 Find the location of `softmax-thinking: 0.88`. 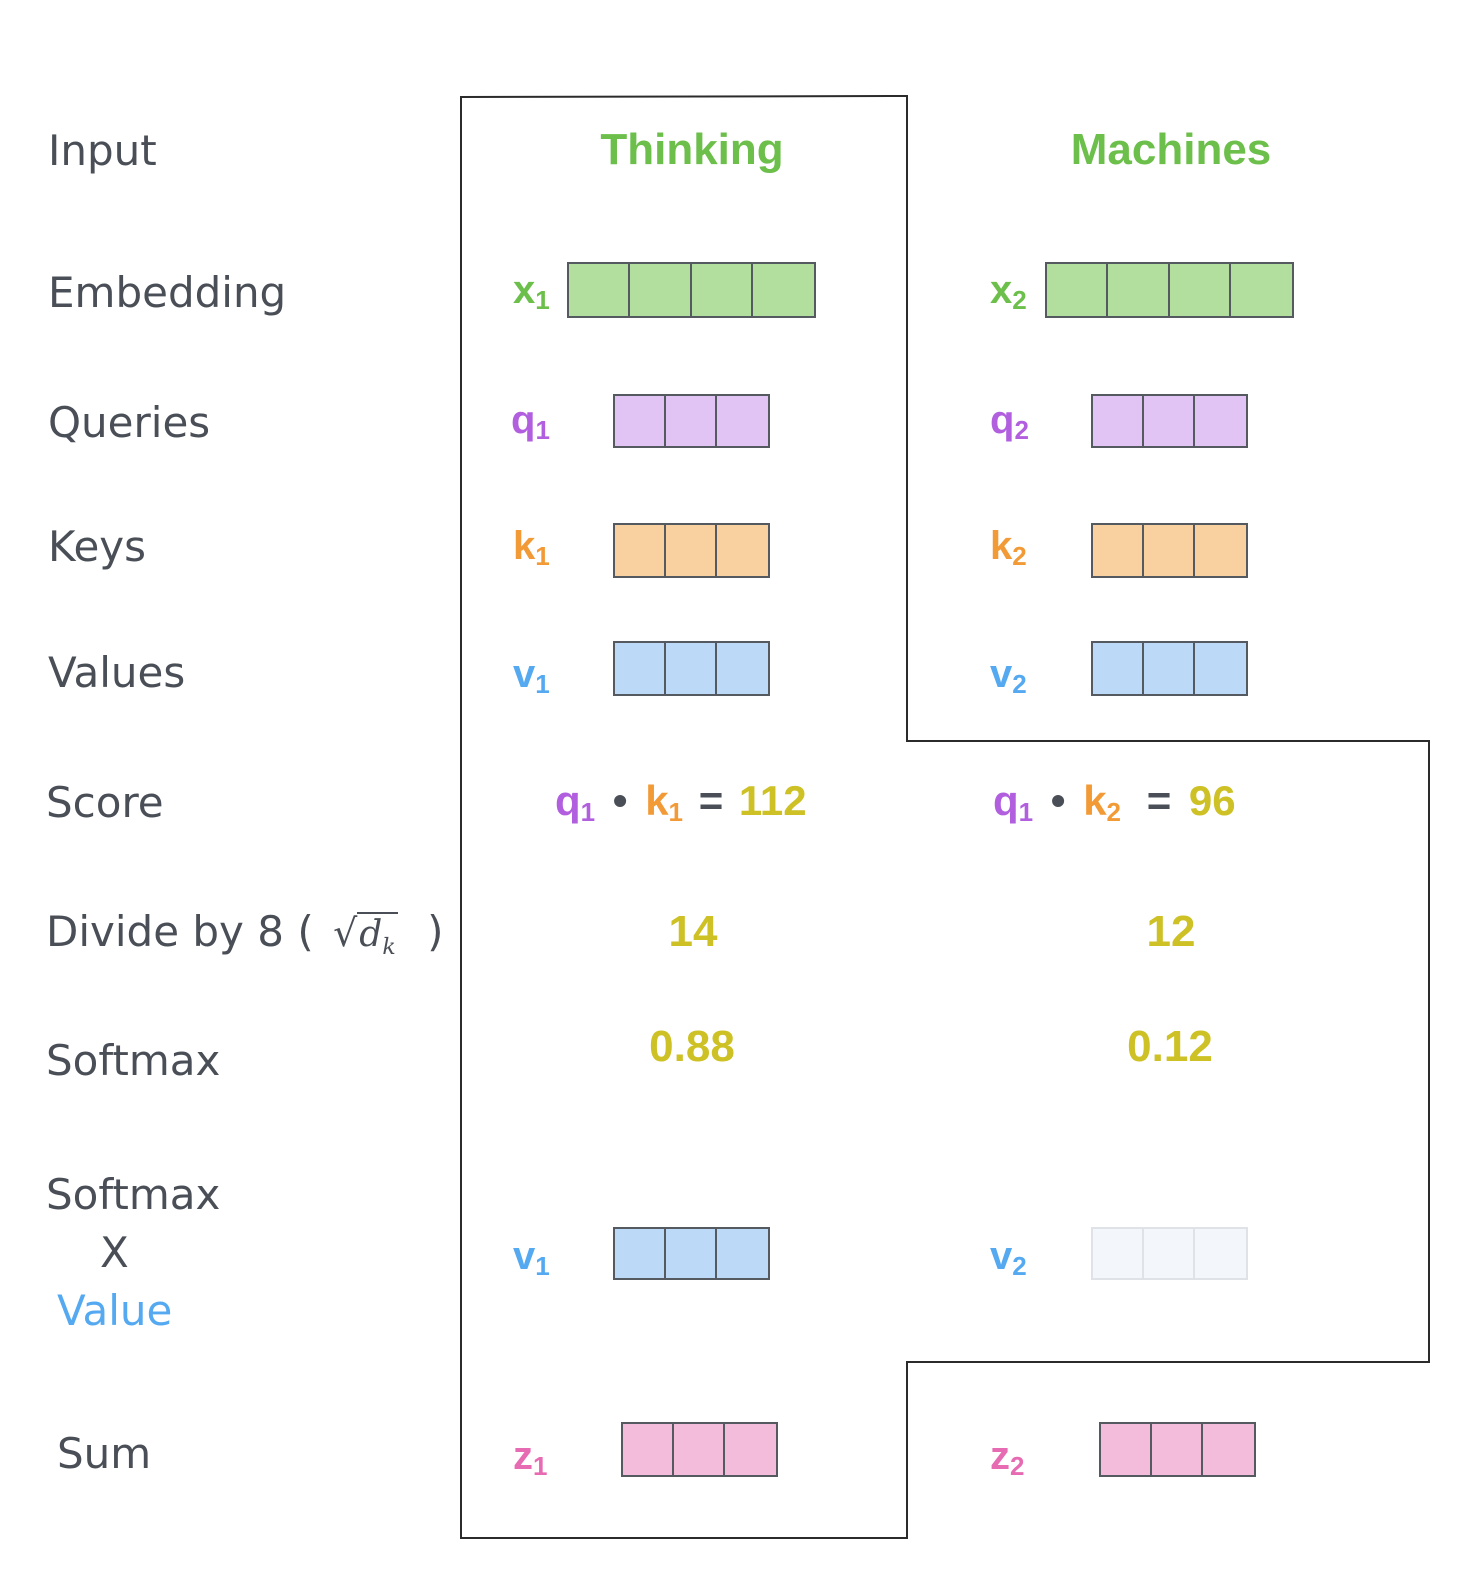

softmax-thinking: 0.88 is located at coordinates (692, 1046).